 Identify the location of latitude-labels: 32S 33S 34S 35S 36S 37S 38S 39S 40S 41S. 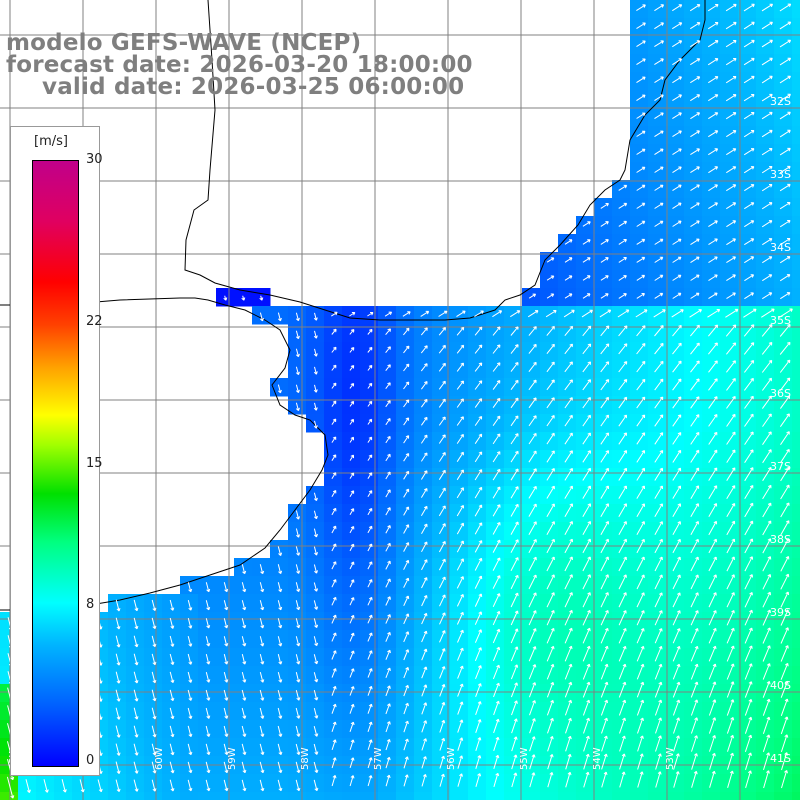
(780, 430).